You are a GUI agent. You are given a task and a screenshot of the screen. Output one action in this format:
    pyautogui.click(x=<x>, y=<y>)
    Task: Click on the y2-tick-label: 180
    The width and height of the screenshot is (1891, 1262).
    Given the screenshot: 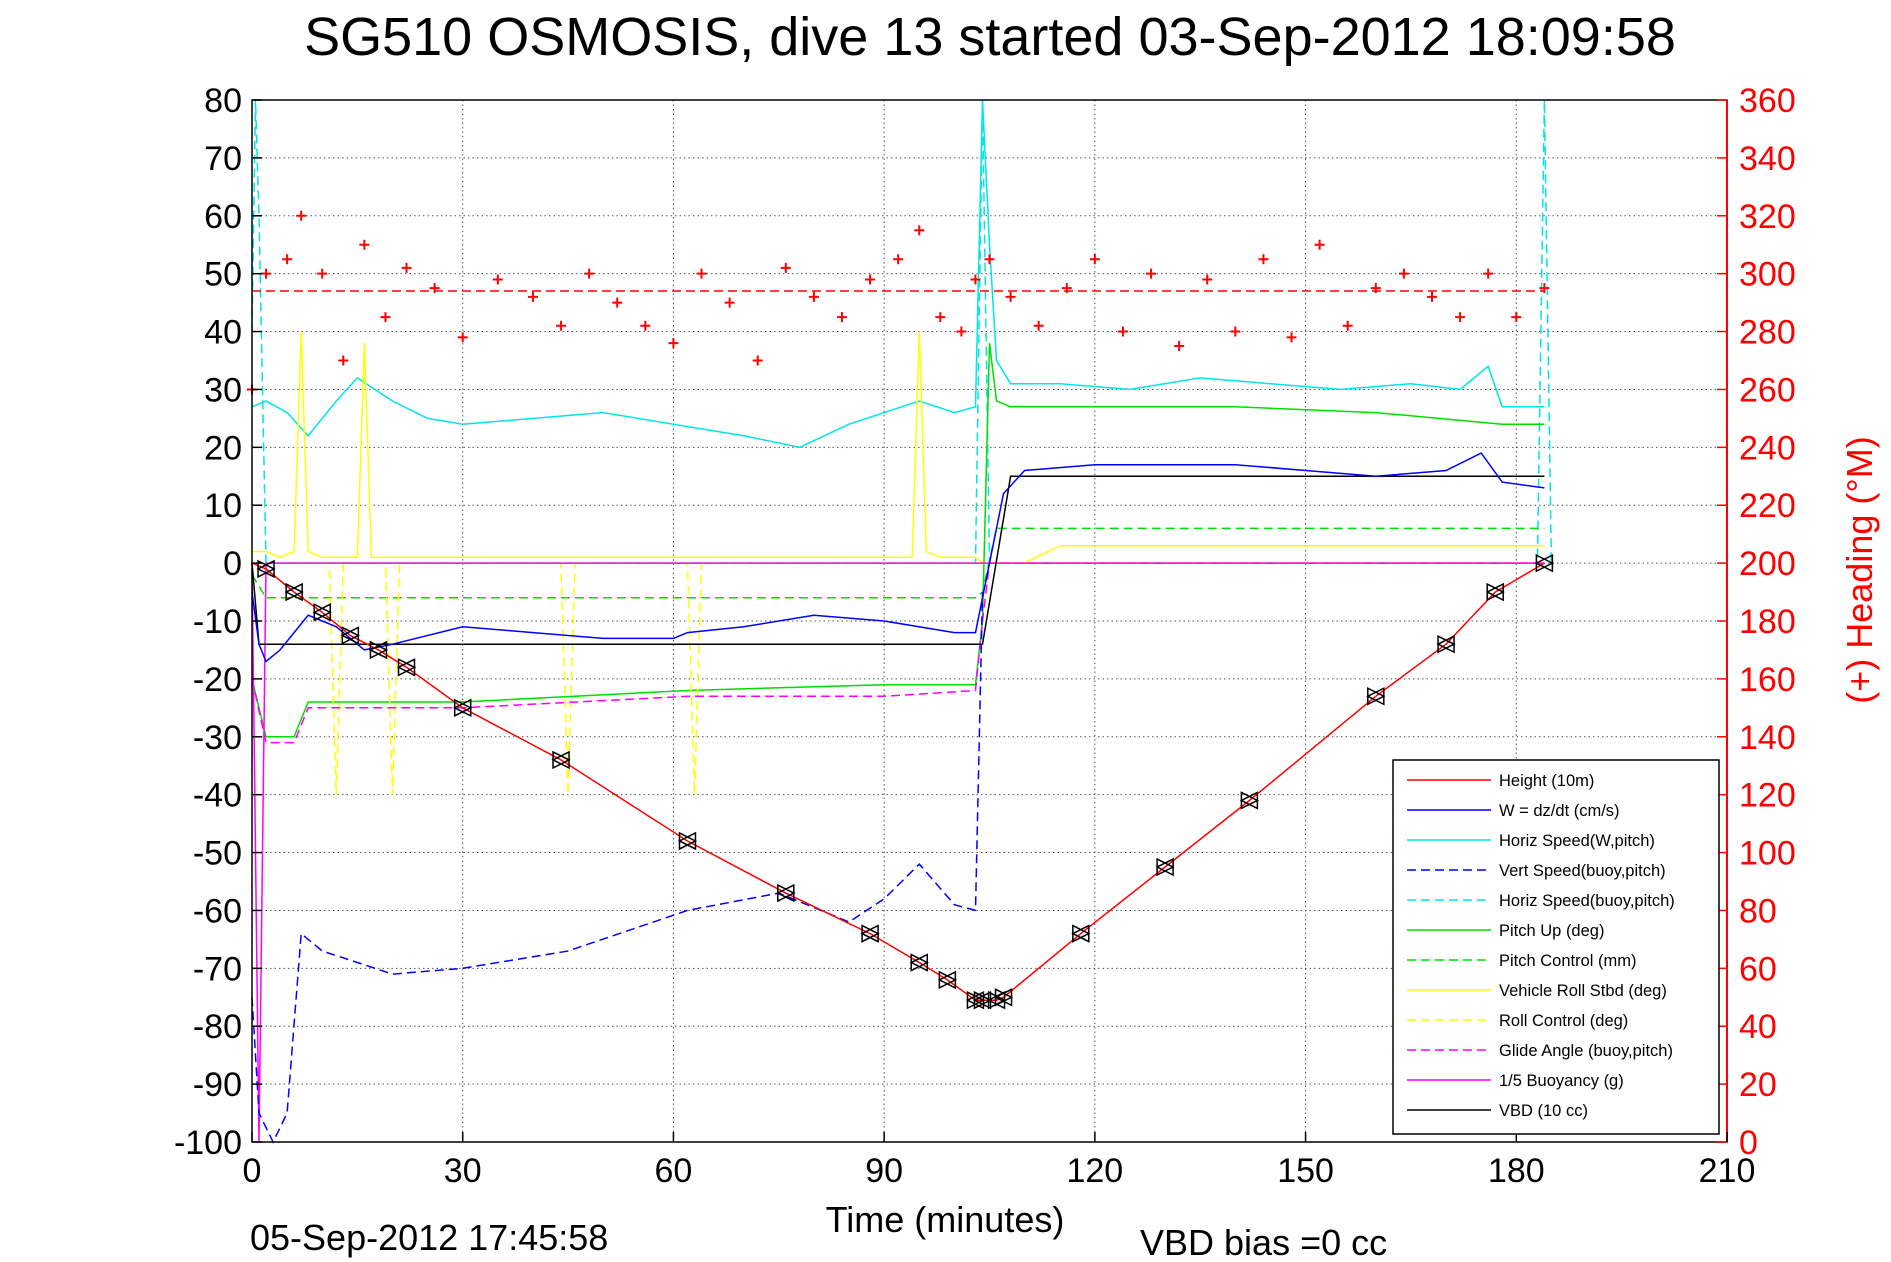 What is the action you would take?
    pyautogui.click(x=1767, y=622)
    